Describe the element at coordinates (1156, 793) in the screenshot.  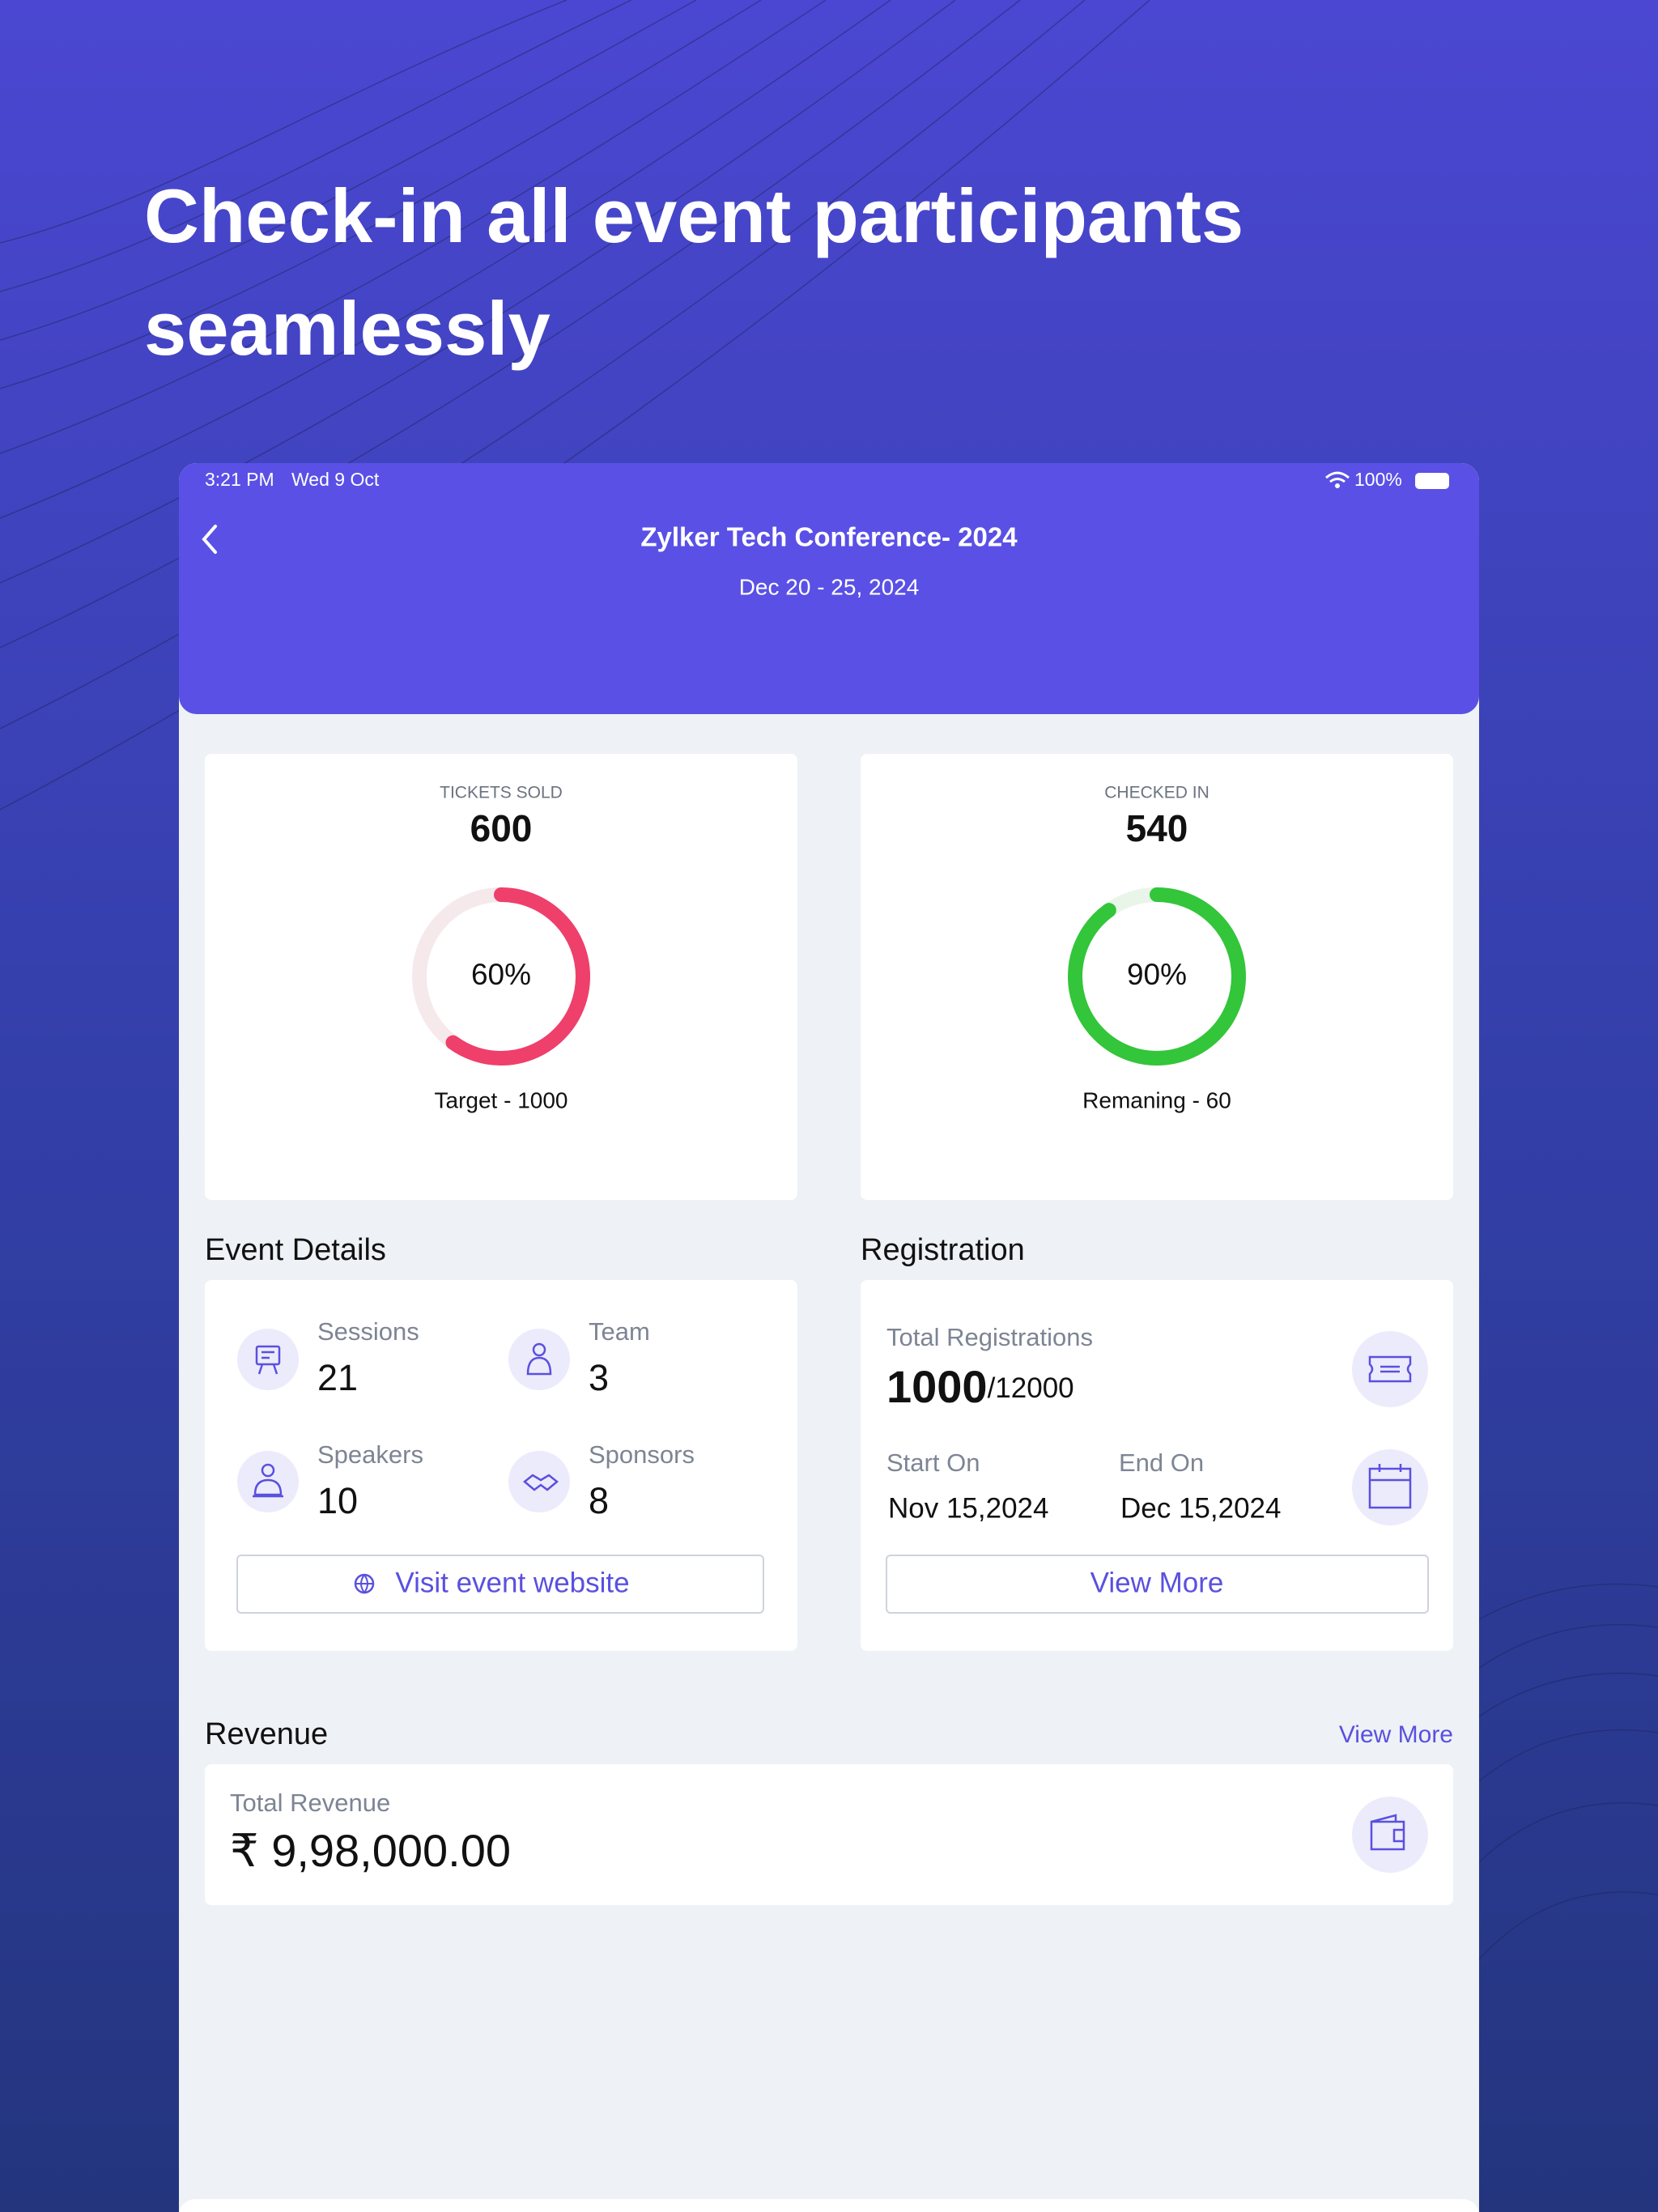
I see `stat-label: CHECKED IN` at that location.